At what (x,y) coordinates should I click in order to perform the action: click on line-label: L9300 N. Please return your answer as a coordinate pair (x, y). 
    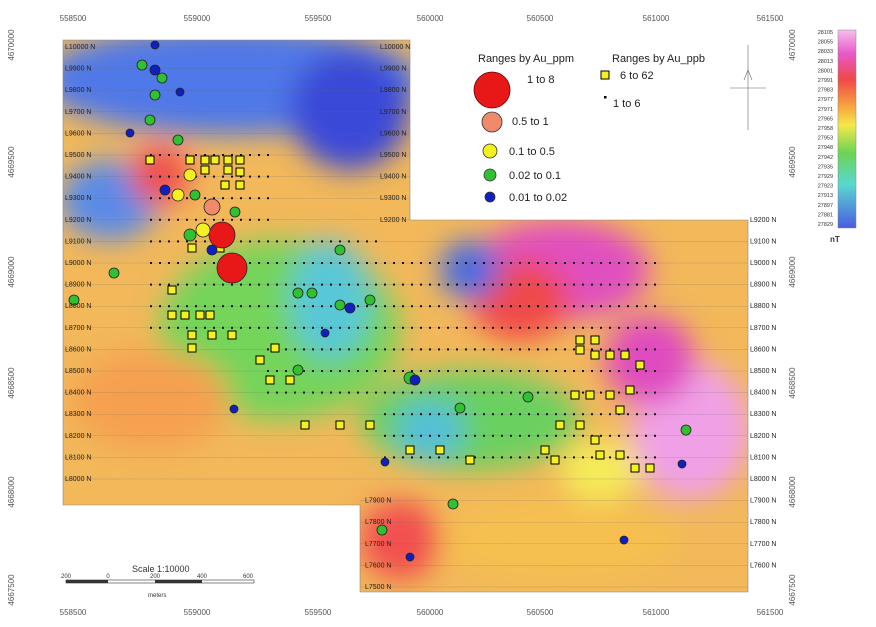
    Looking at the image, I should click on (393, 198).